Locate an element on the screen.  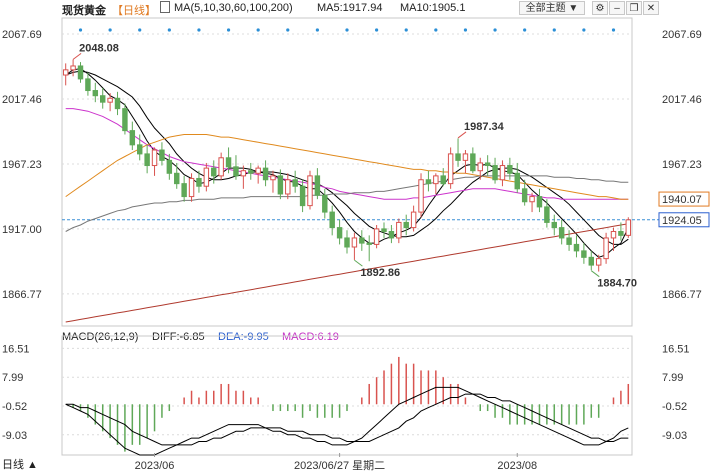
ma-params-label: MA(5,10,30,60,100,200) is located at coordinates (233, 8).